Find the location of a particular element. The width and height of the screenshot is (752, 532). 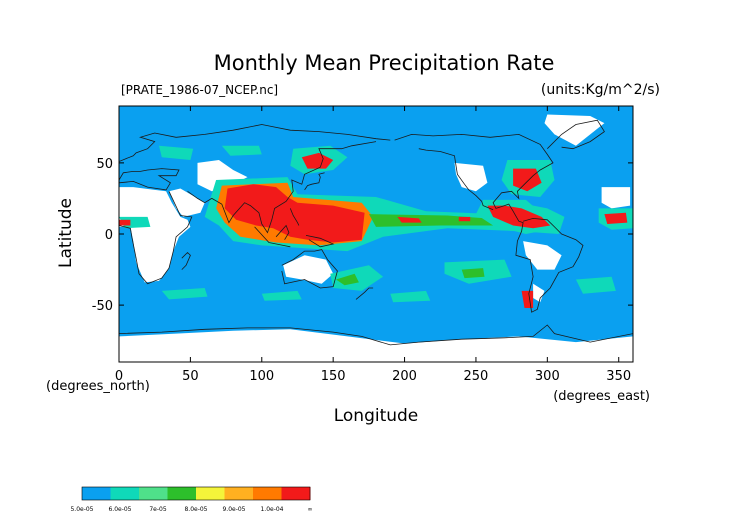

colorbar-label-4: 9.0e-05 is located at coordinates (233, 509).